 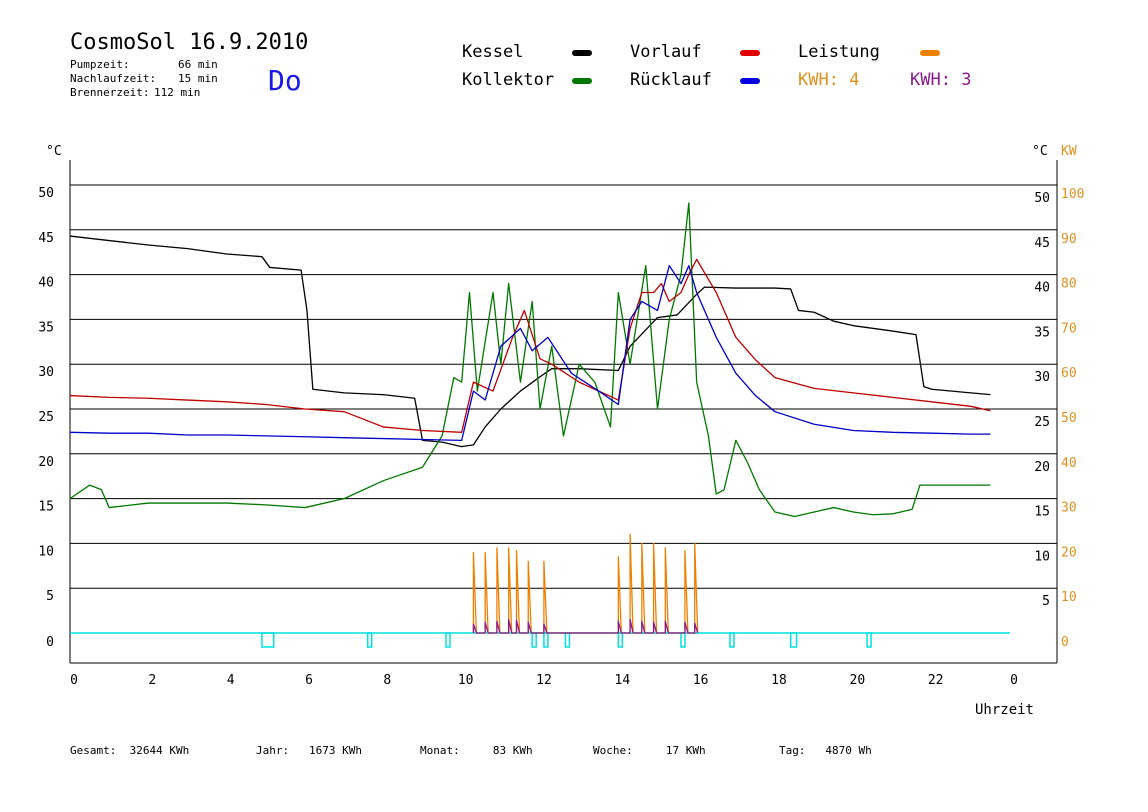 What do you see at coordinates (1069, 151) in the screenshot?
I see `y-unit-kw: KW` at bounding box center [1069, 151].